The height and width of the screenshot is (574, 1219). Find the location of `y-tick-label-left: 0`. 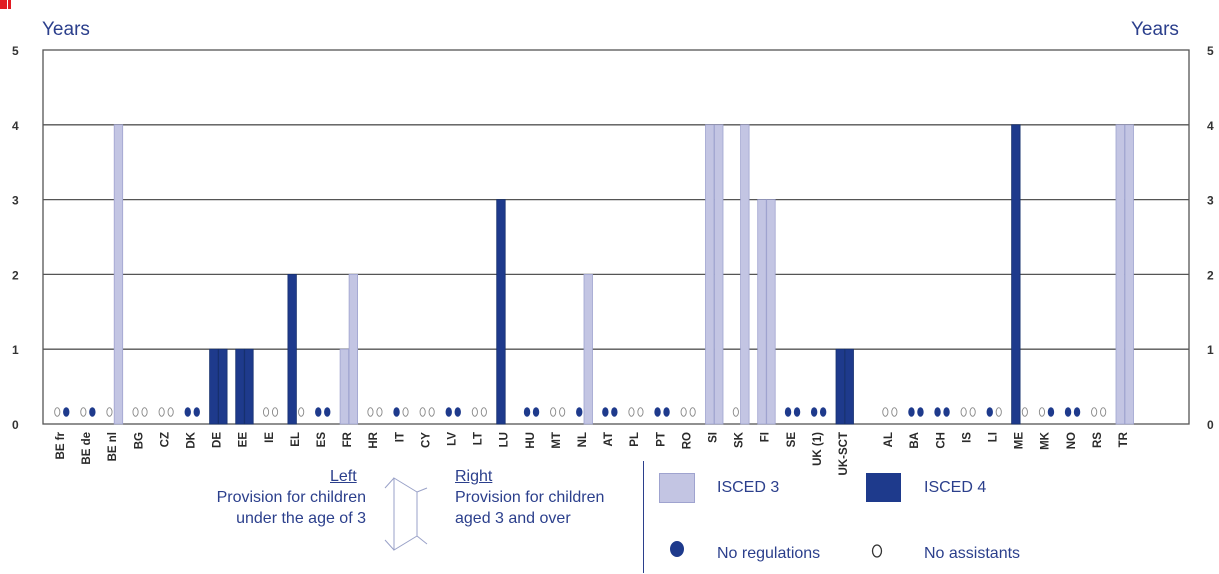

y-tick-label-left: 0 is located at coordinates (15, 425).